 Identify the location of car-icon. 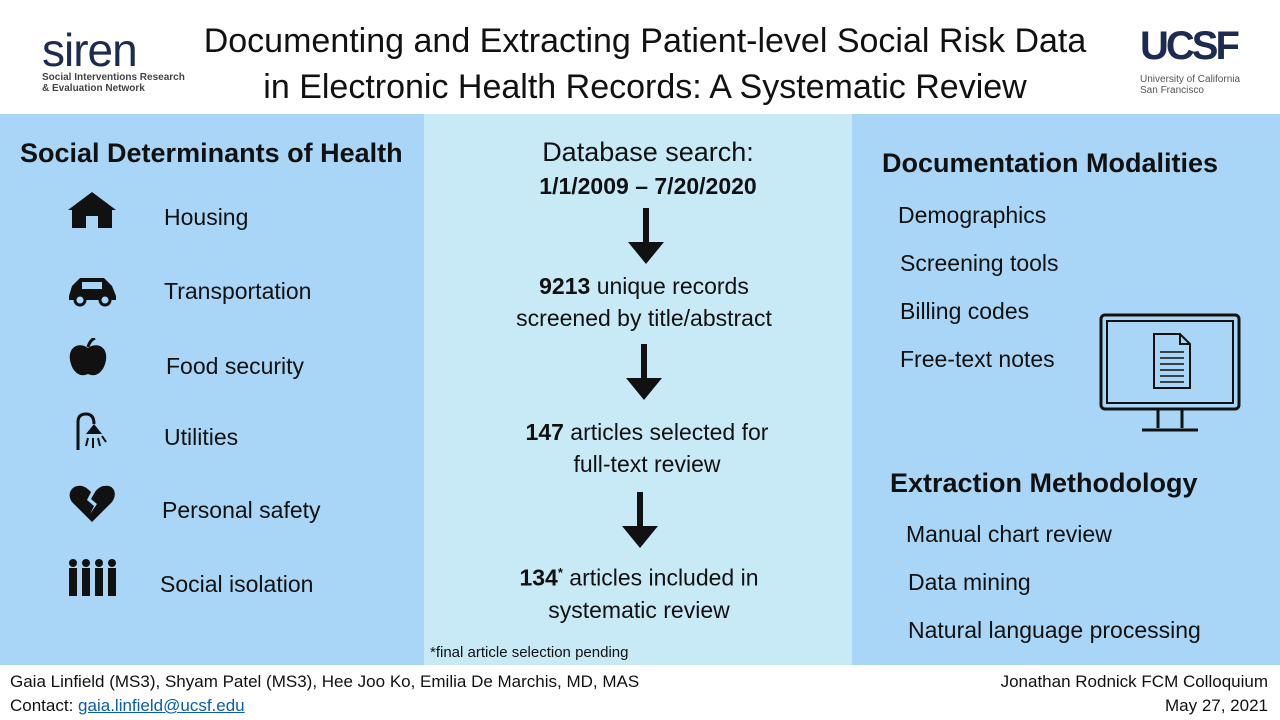
(92, 292).